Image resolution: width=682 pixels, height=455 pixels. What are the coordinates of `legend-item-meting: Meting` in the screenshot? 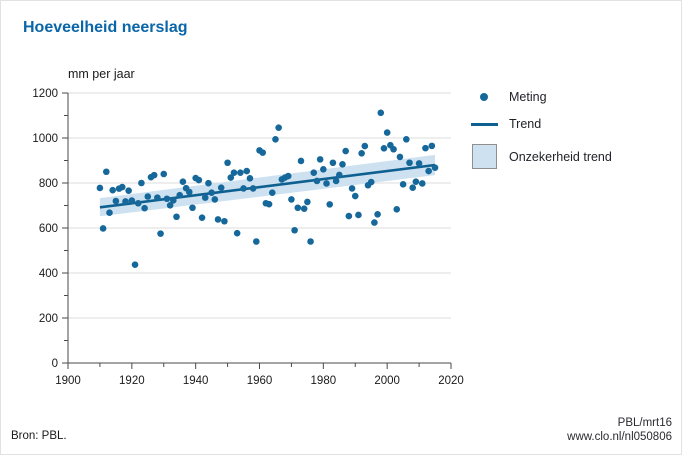 It's located at (569, 97).